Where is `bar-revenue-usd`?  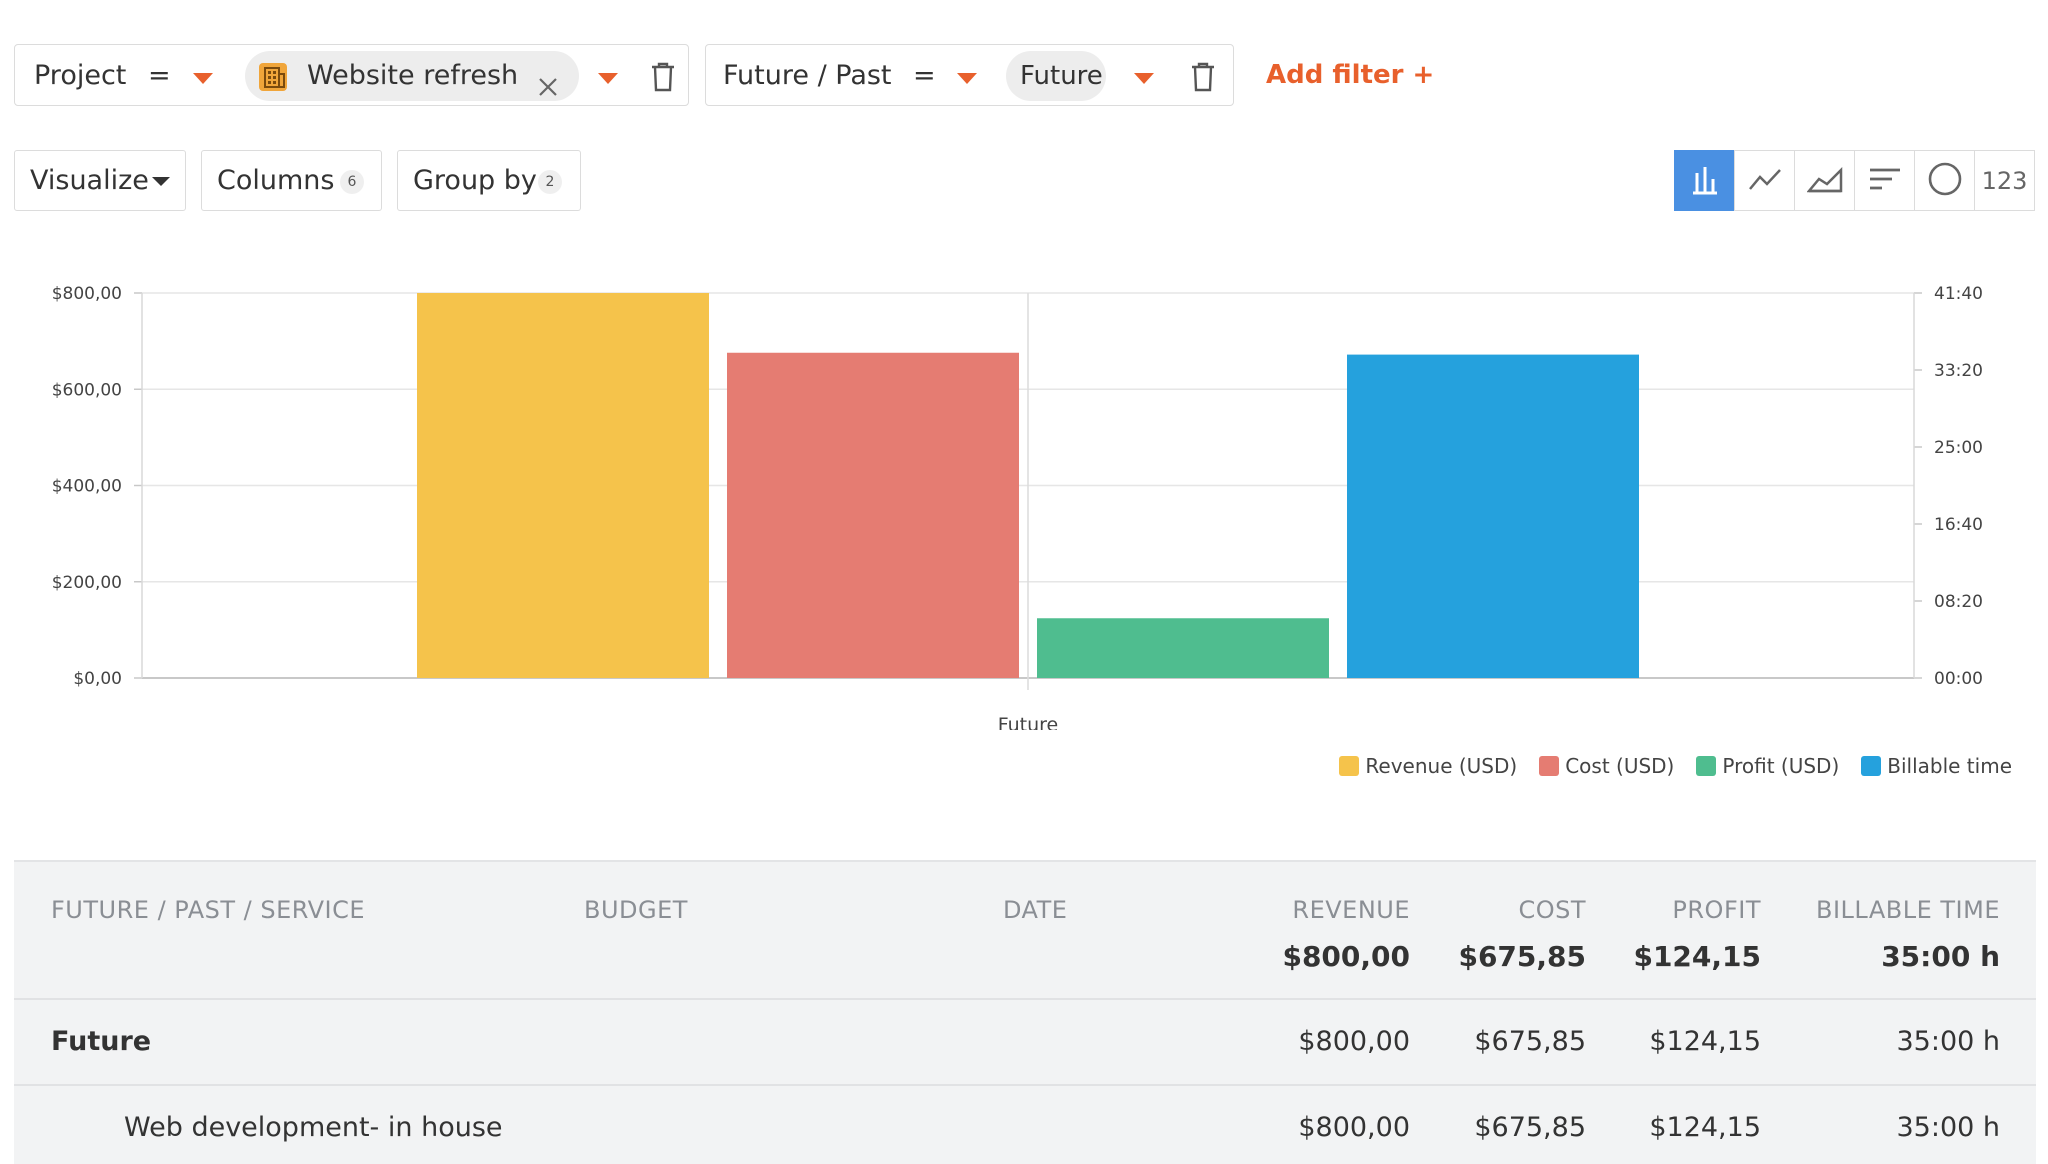 bar-revenue-usd is located at coordinates (563, 485).